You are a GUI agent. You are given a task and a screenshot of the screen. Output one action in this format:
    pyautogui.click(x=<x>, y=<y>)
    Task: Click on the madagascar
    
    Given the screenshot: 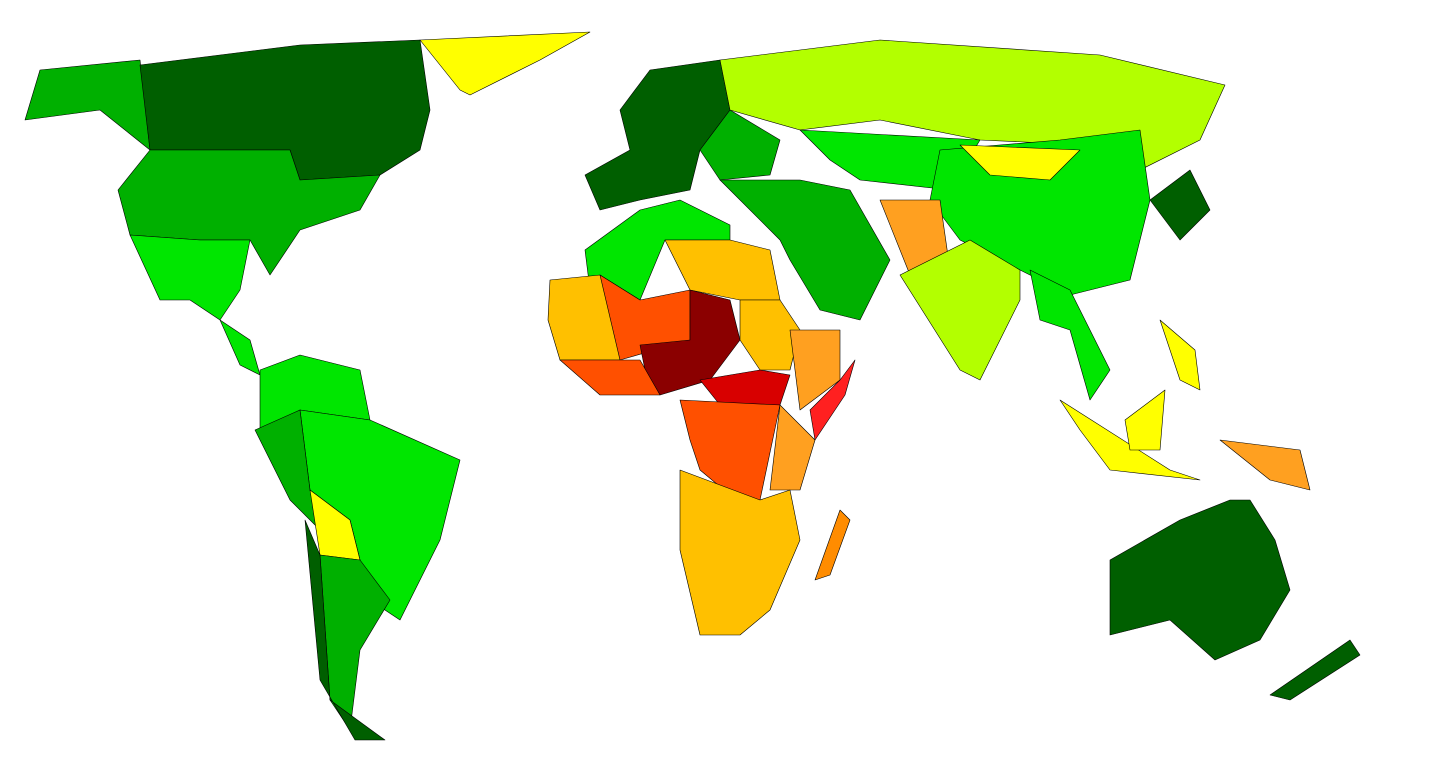 What is the action you would take?
    pyautogui.click(x=832, y=545)
    